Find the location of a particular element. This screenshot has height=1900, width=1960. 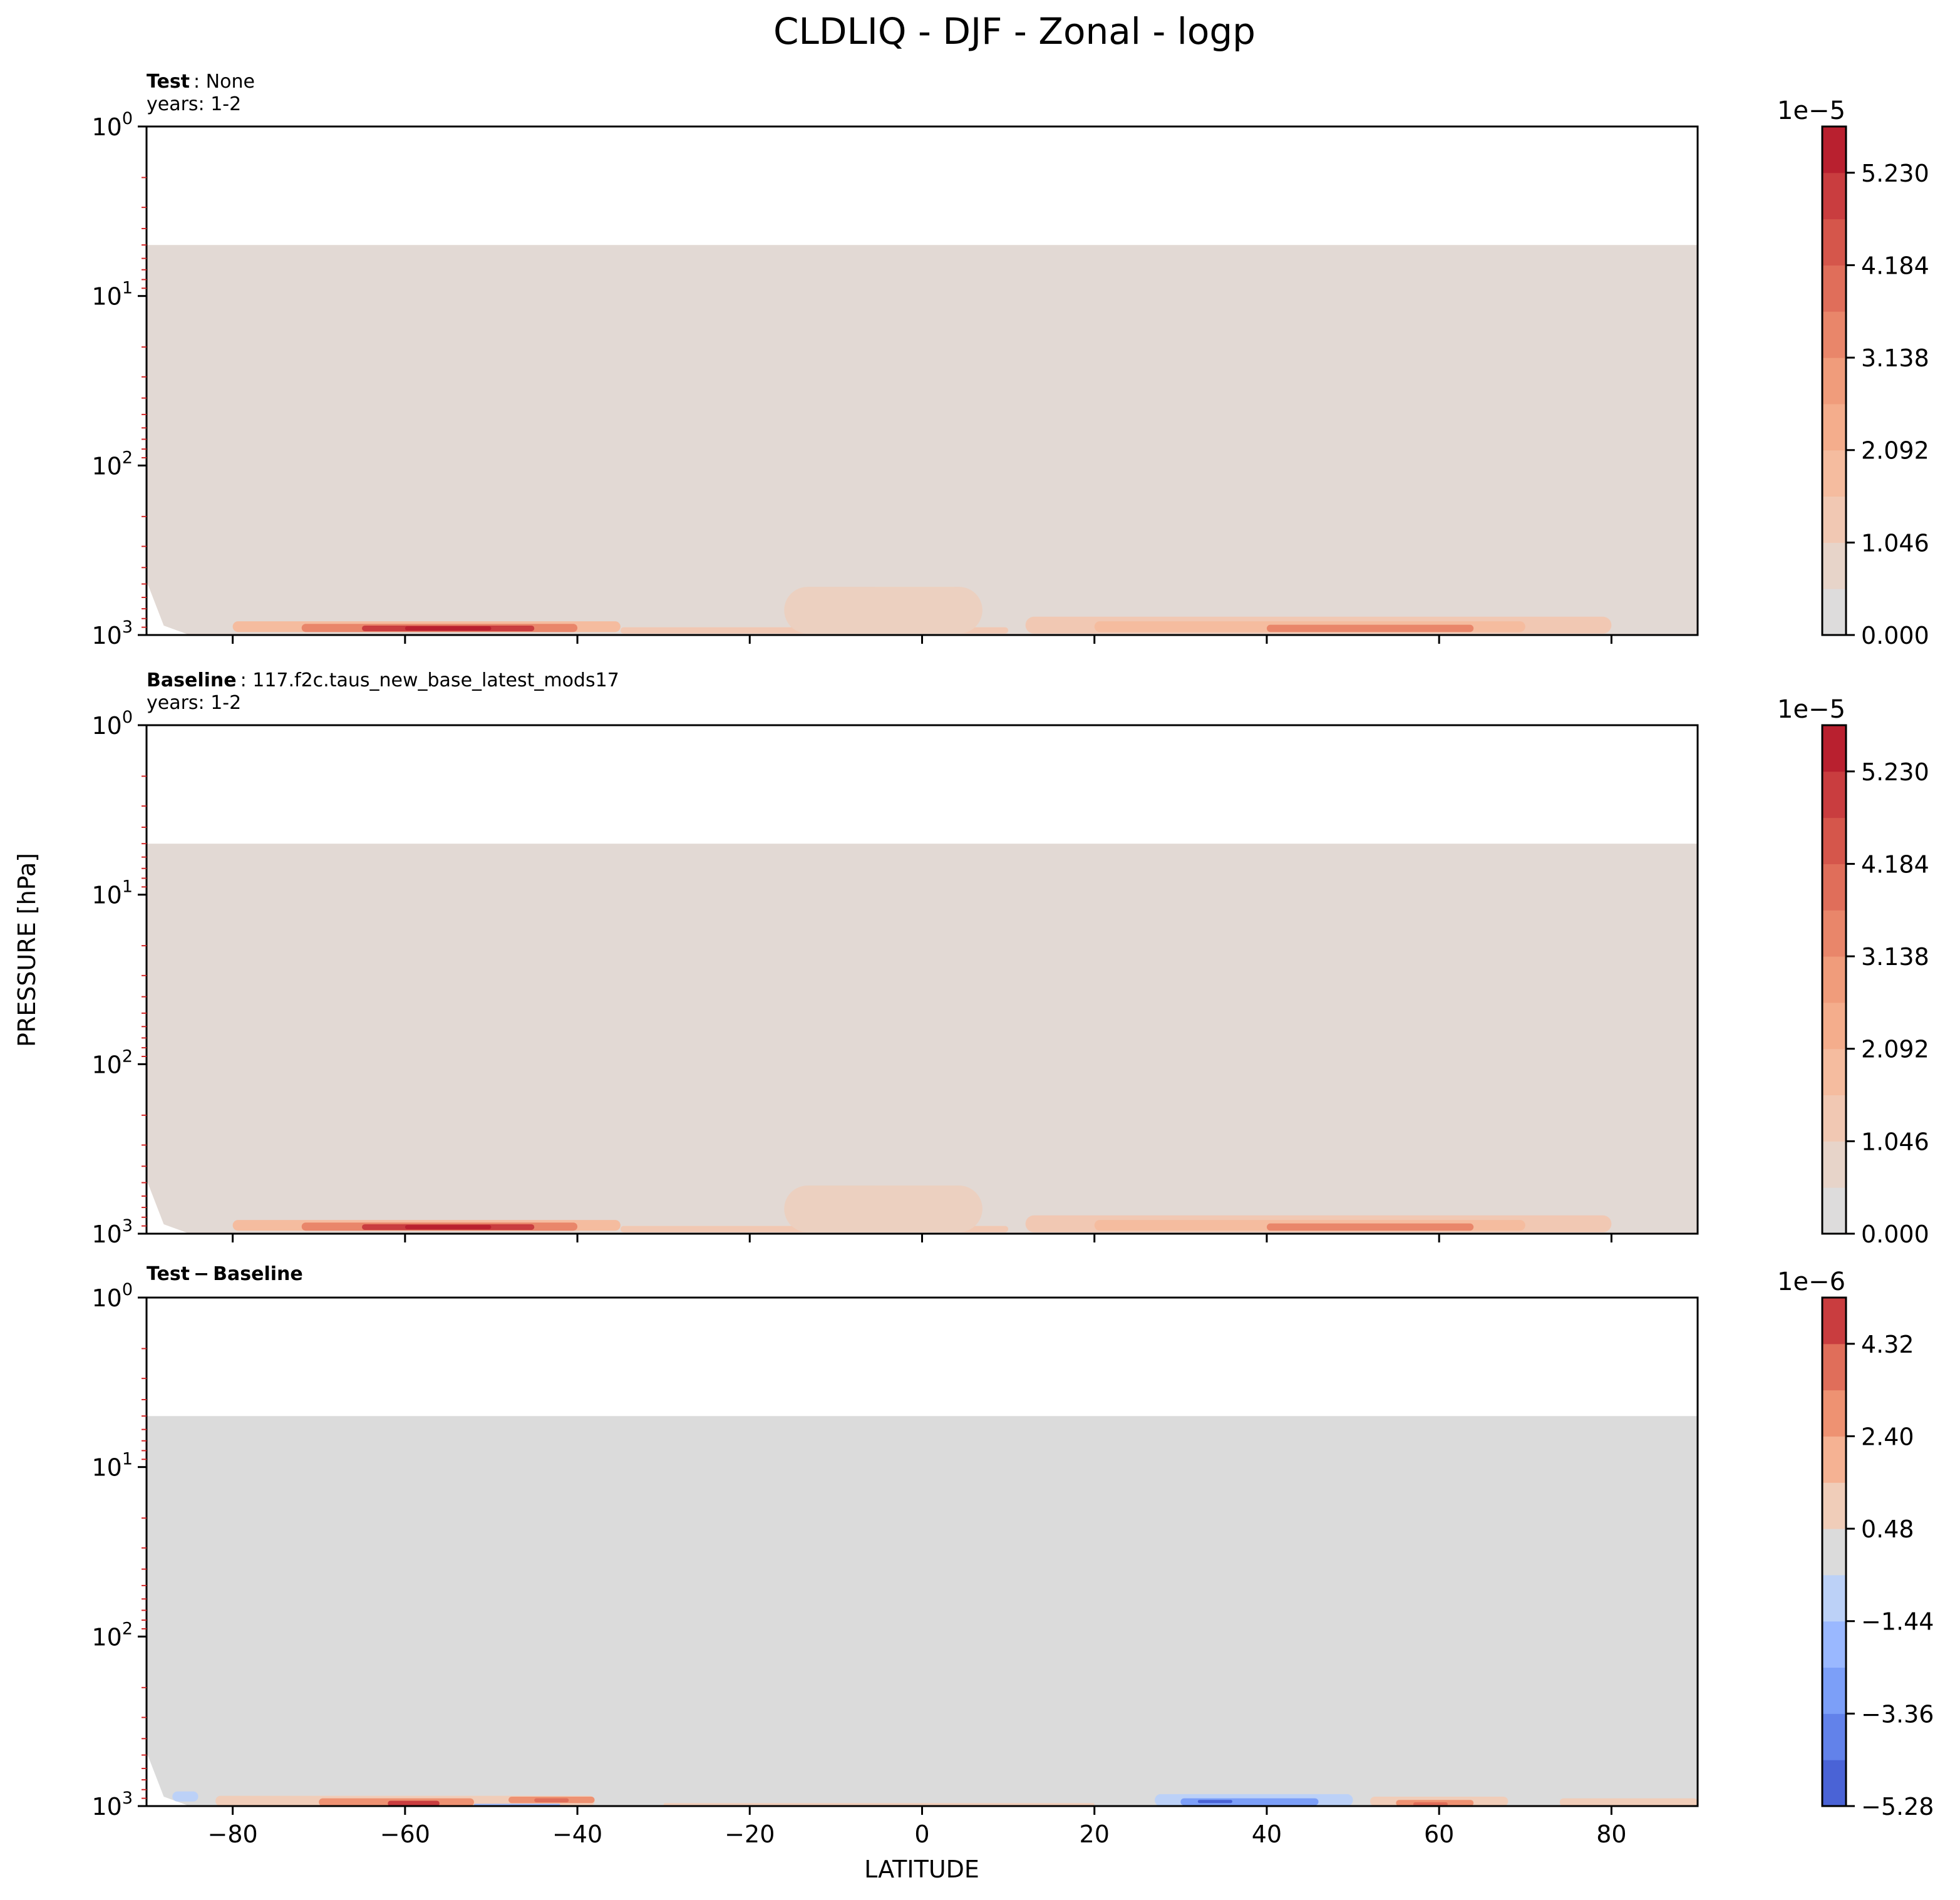

colorbar-tick-label: 0.48 is located at coordinates (1887, 1529).